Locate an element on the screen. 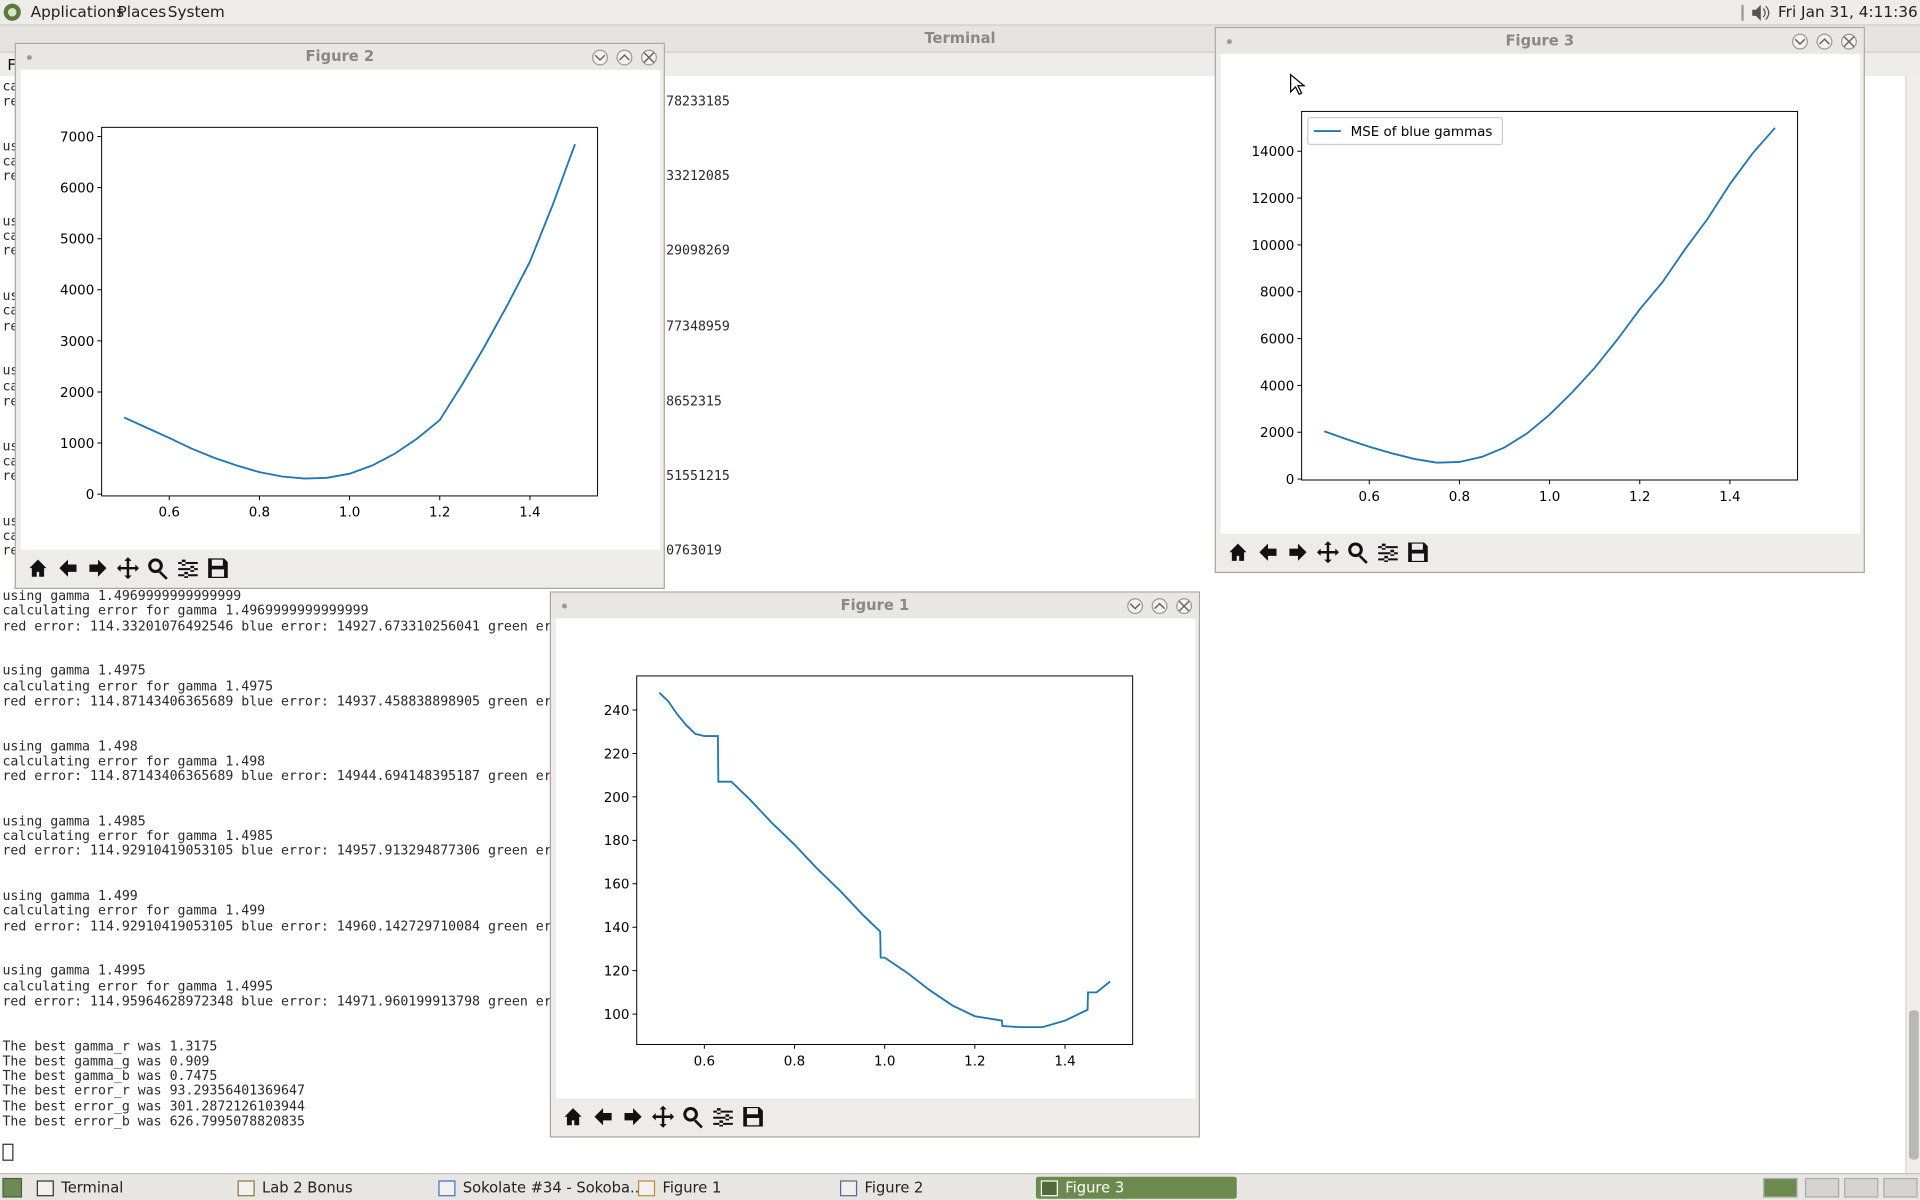 This screenshot has height=1200, width=1920. distro-icon is located at coordinates (12, 12).